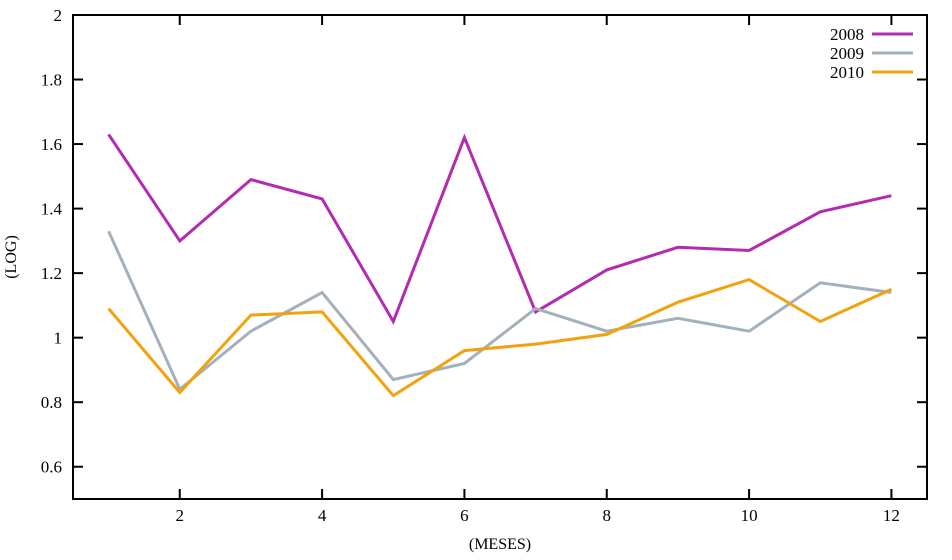 This screenshot has width=952, height=560. I want to click on legend-label-2008: 2008, so click(847, 34).